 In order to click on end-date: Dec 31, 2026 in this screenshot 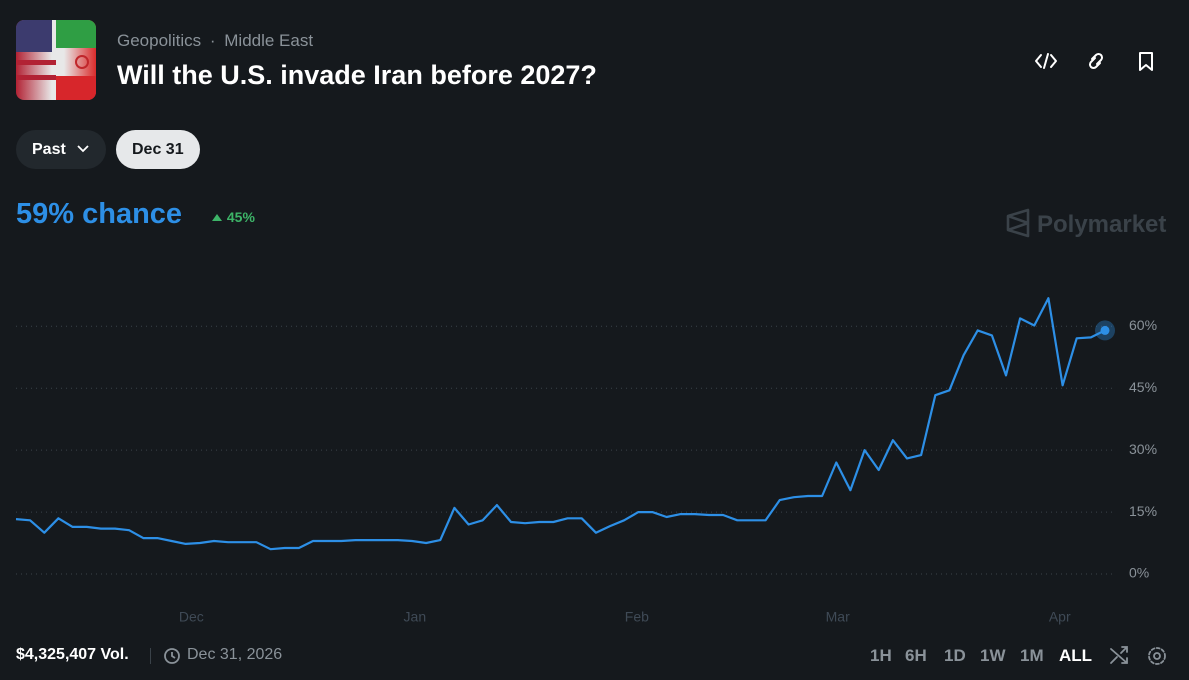, I will do `click(235, 654)`.